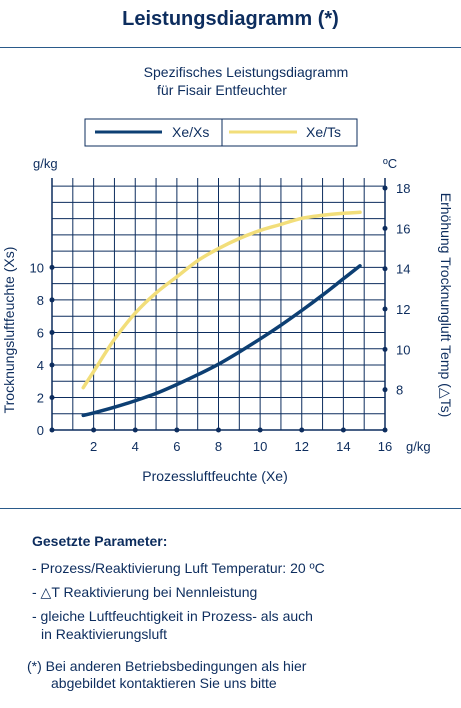 This screenshot has width=461, height=708. Describe the element at coordinates (343, 446) in the screenshot. I see `x-tick-label: 14` at that location.